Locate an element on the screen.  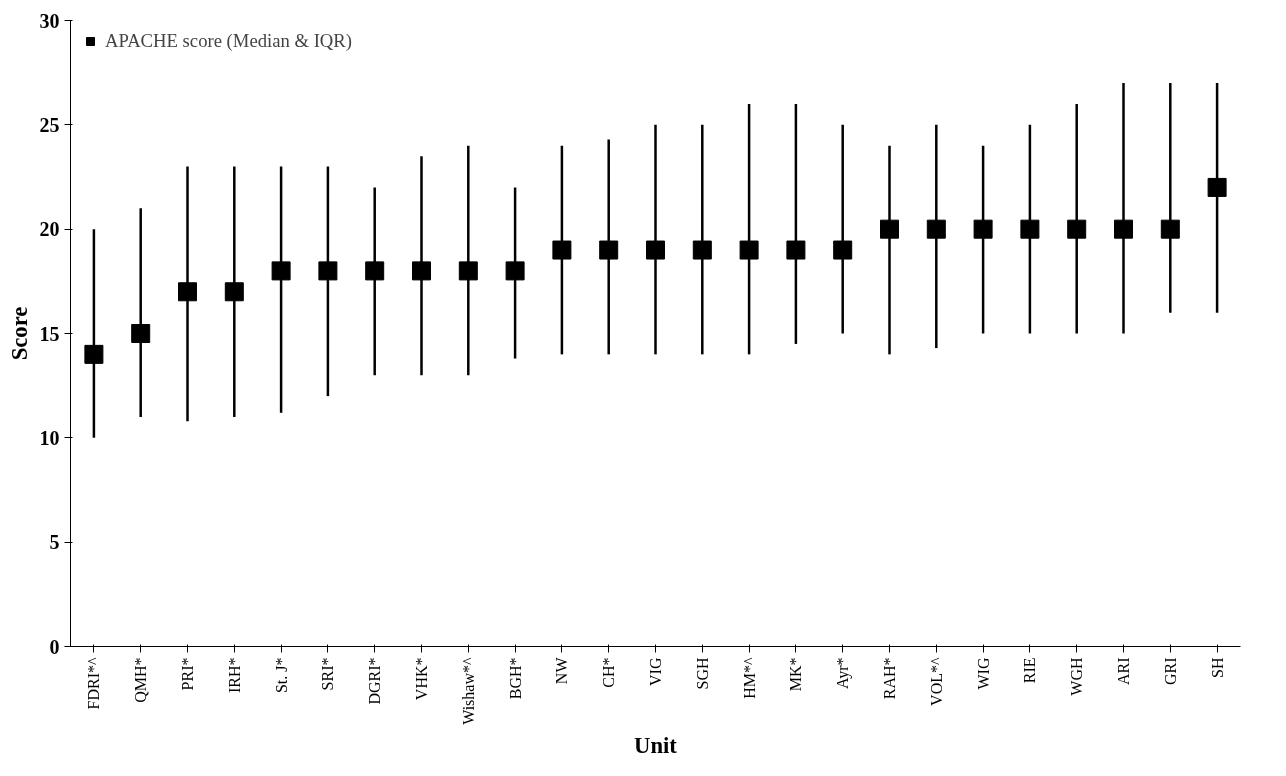
x-tick-label: SRI* is located at coordinates (328, 674).